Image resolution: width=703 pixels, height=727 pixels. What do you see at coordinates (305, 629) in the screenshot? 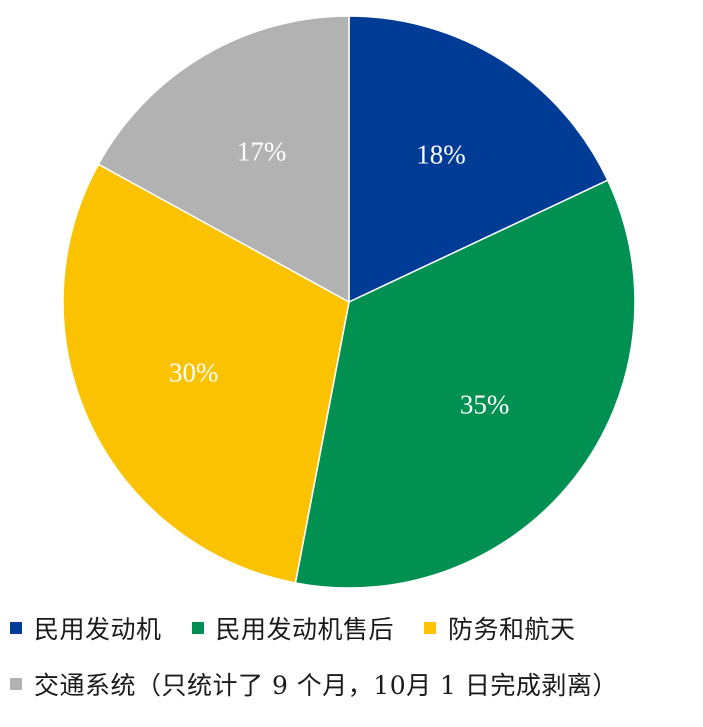
I see `legend-label: 民用发动机售后` at bounding box center [305, 629].